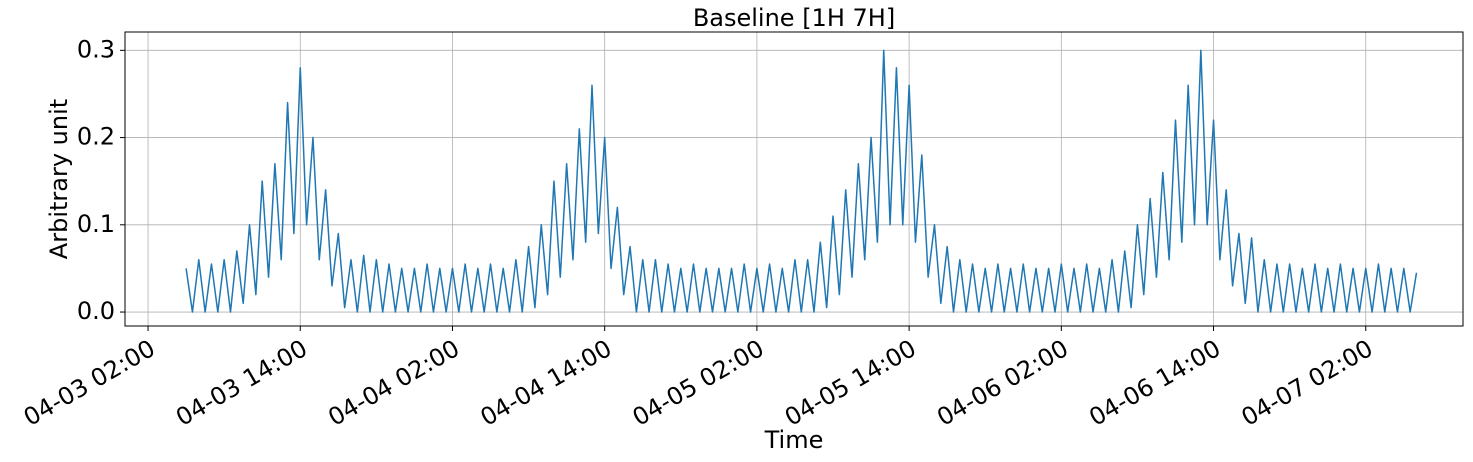 This screenshot has height=462, width=1473. I want to click on y-tick-label: 0.1, so click(96, 224).